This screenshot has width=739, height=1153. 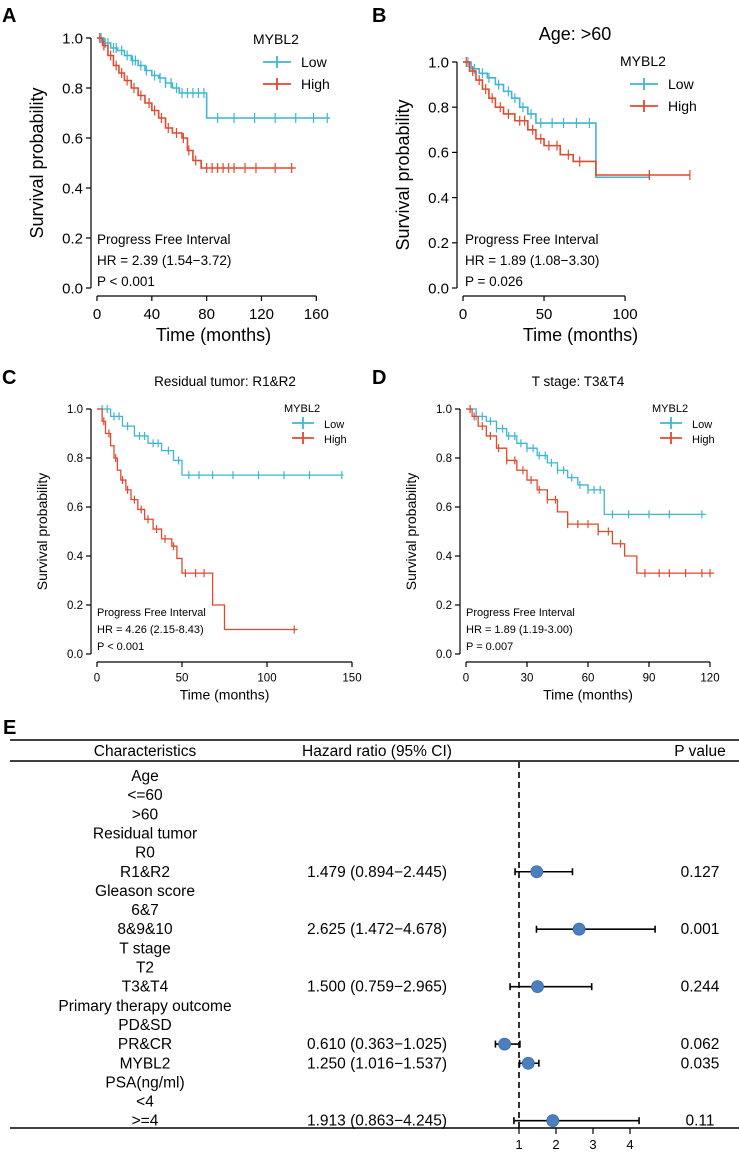 What do you see at coordinates (150, 630) in the screenshot?
I see `km-annotation: HR = 4.26 (2.15-8.43)` at bounding box center [150, 630].